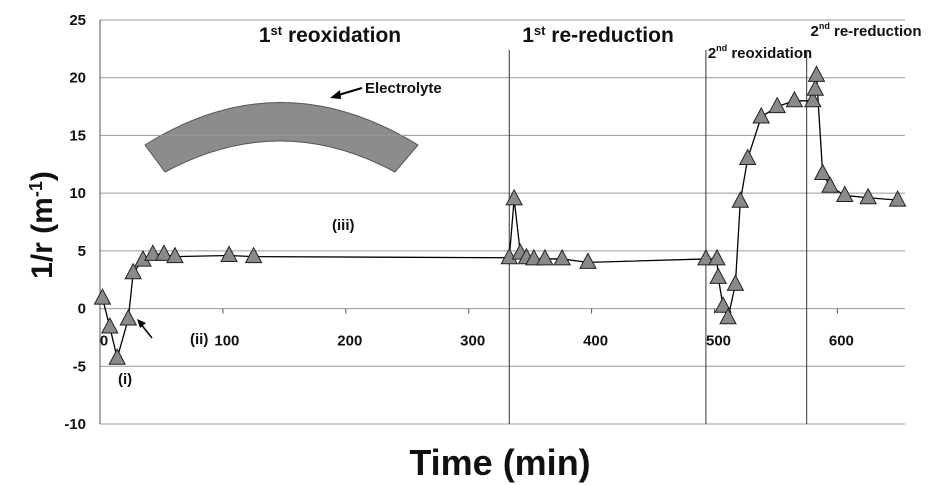 The width and height of the screenshot is (940, 485). I want to click on y-tick-label: 10, so click(77, 193).